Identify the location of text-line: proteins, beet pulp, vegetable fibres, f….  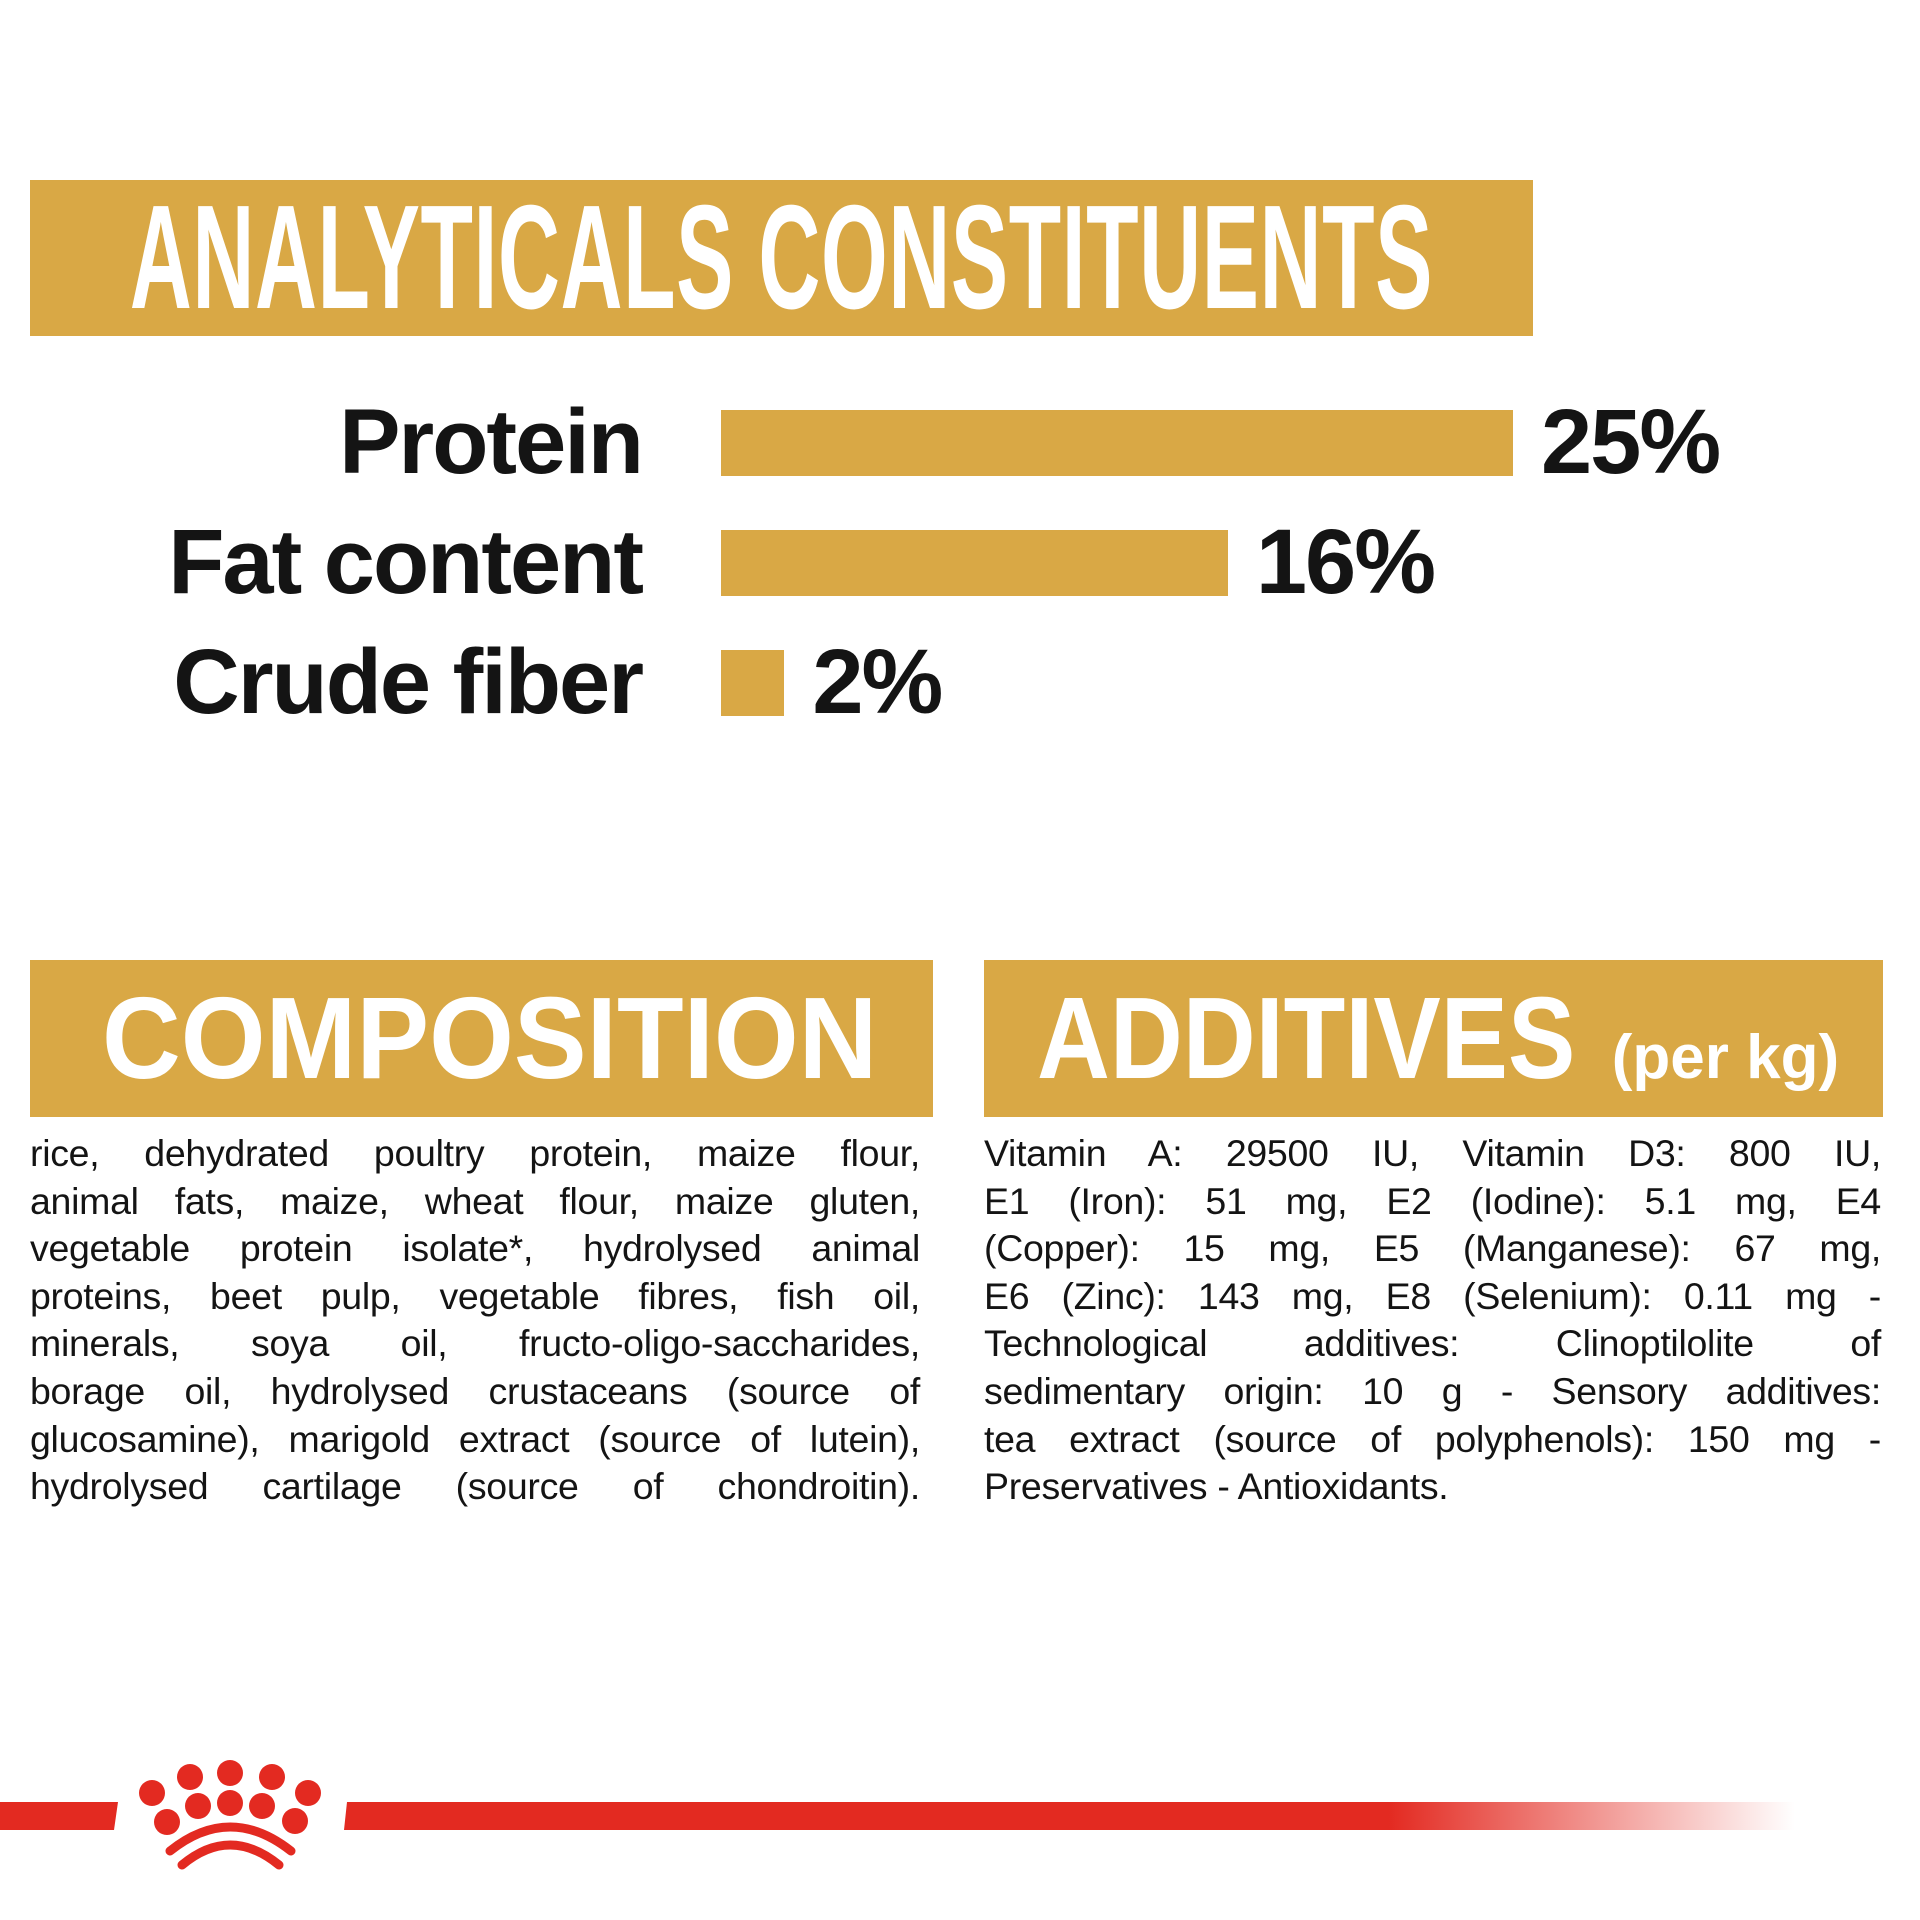
(475, 1295).